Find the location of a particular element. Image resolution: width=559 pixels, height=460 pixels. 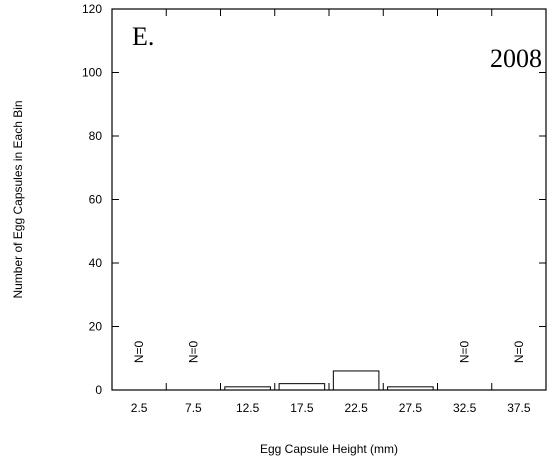

y-tick-label: 80 is located at coordinates (96, 136).